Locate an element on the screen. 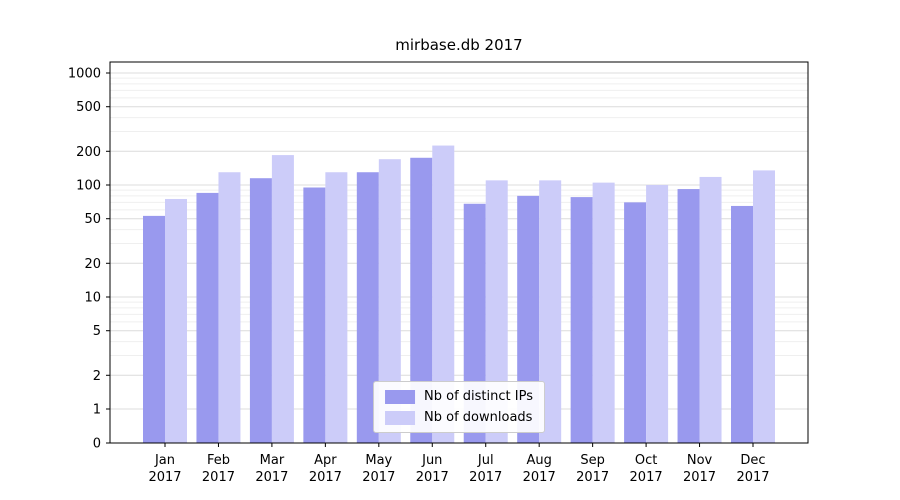  legend-item-downloads: Nb of downloads is located at coordinates (459, 417).